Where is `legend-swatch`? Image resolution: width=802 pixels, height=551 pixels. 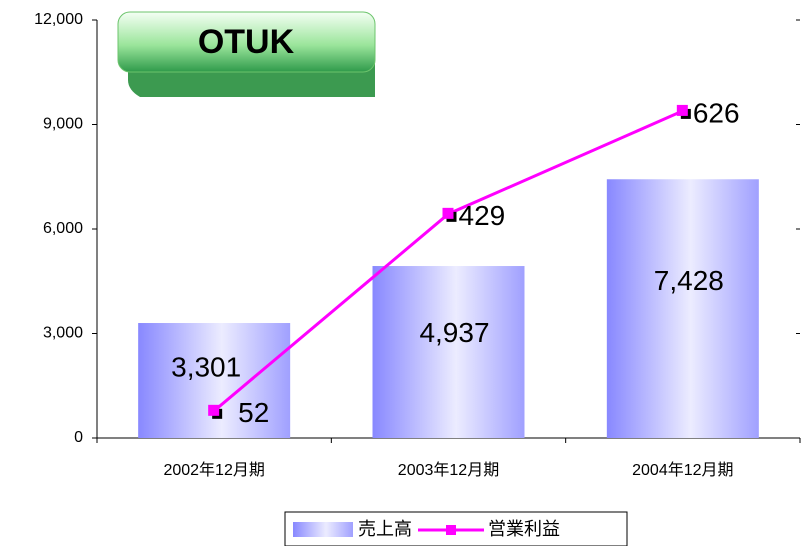
legend-swatch is located at coordinates (323, 529).